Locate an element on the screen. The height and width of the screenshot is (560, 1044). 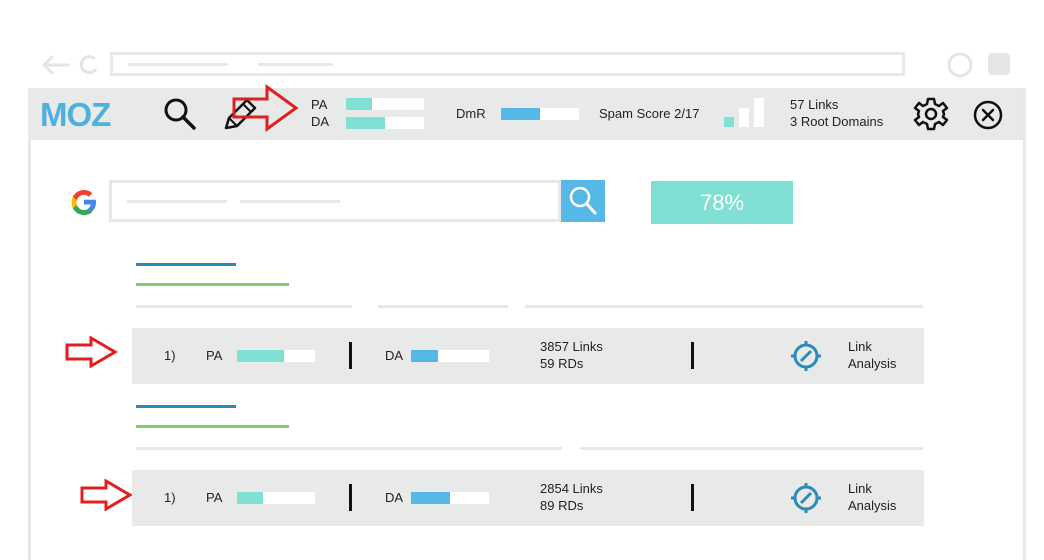
signal-bars-icon is located at coordinates (744, 112).